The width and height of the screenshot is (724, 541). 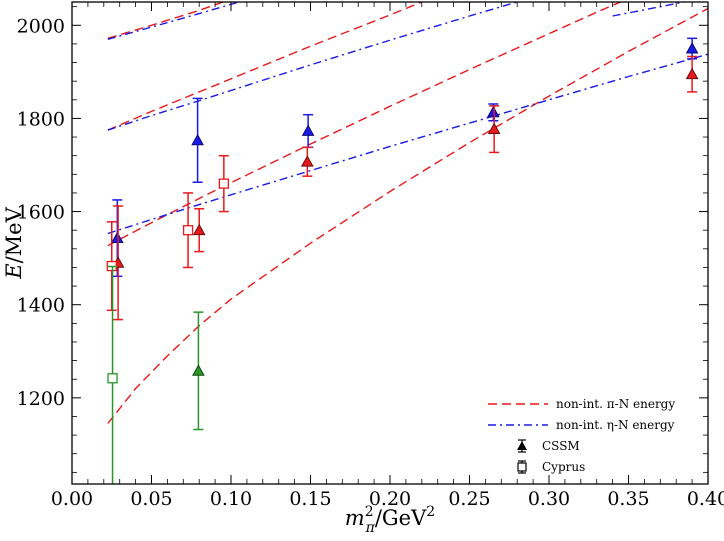 I want to click on y-tick-labels: 1200 1400 1600 1800 2000, so click(x=41, y=212).